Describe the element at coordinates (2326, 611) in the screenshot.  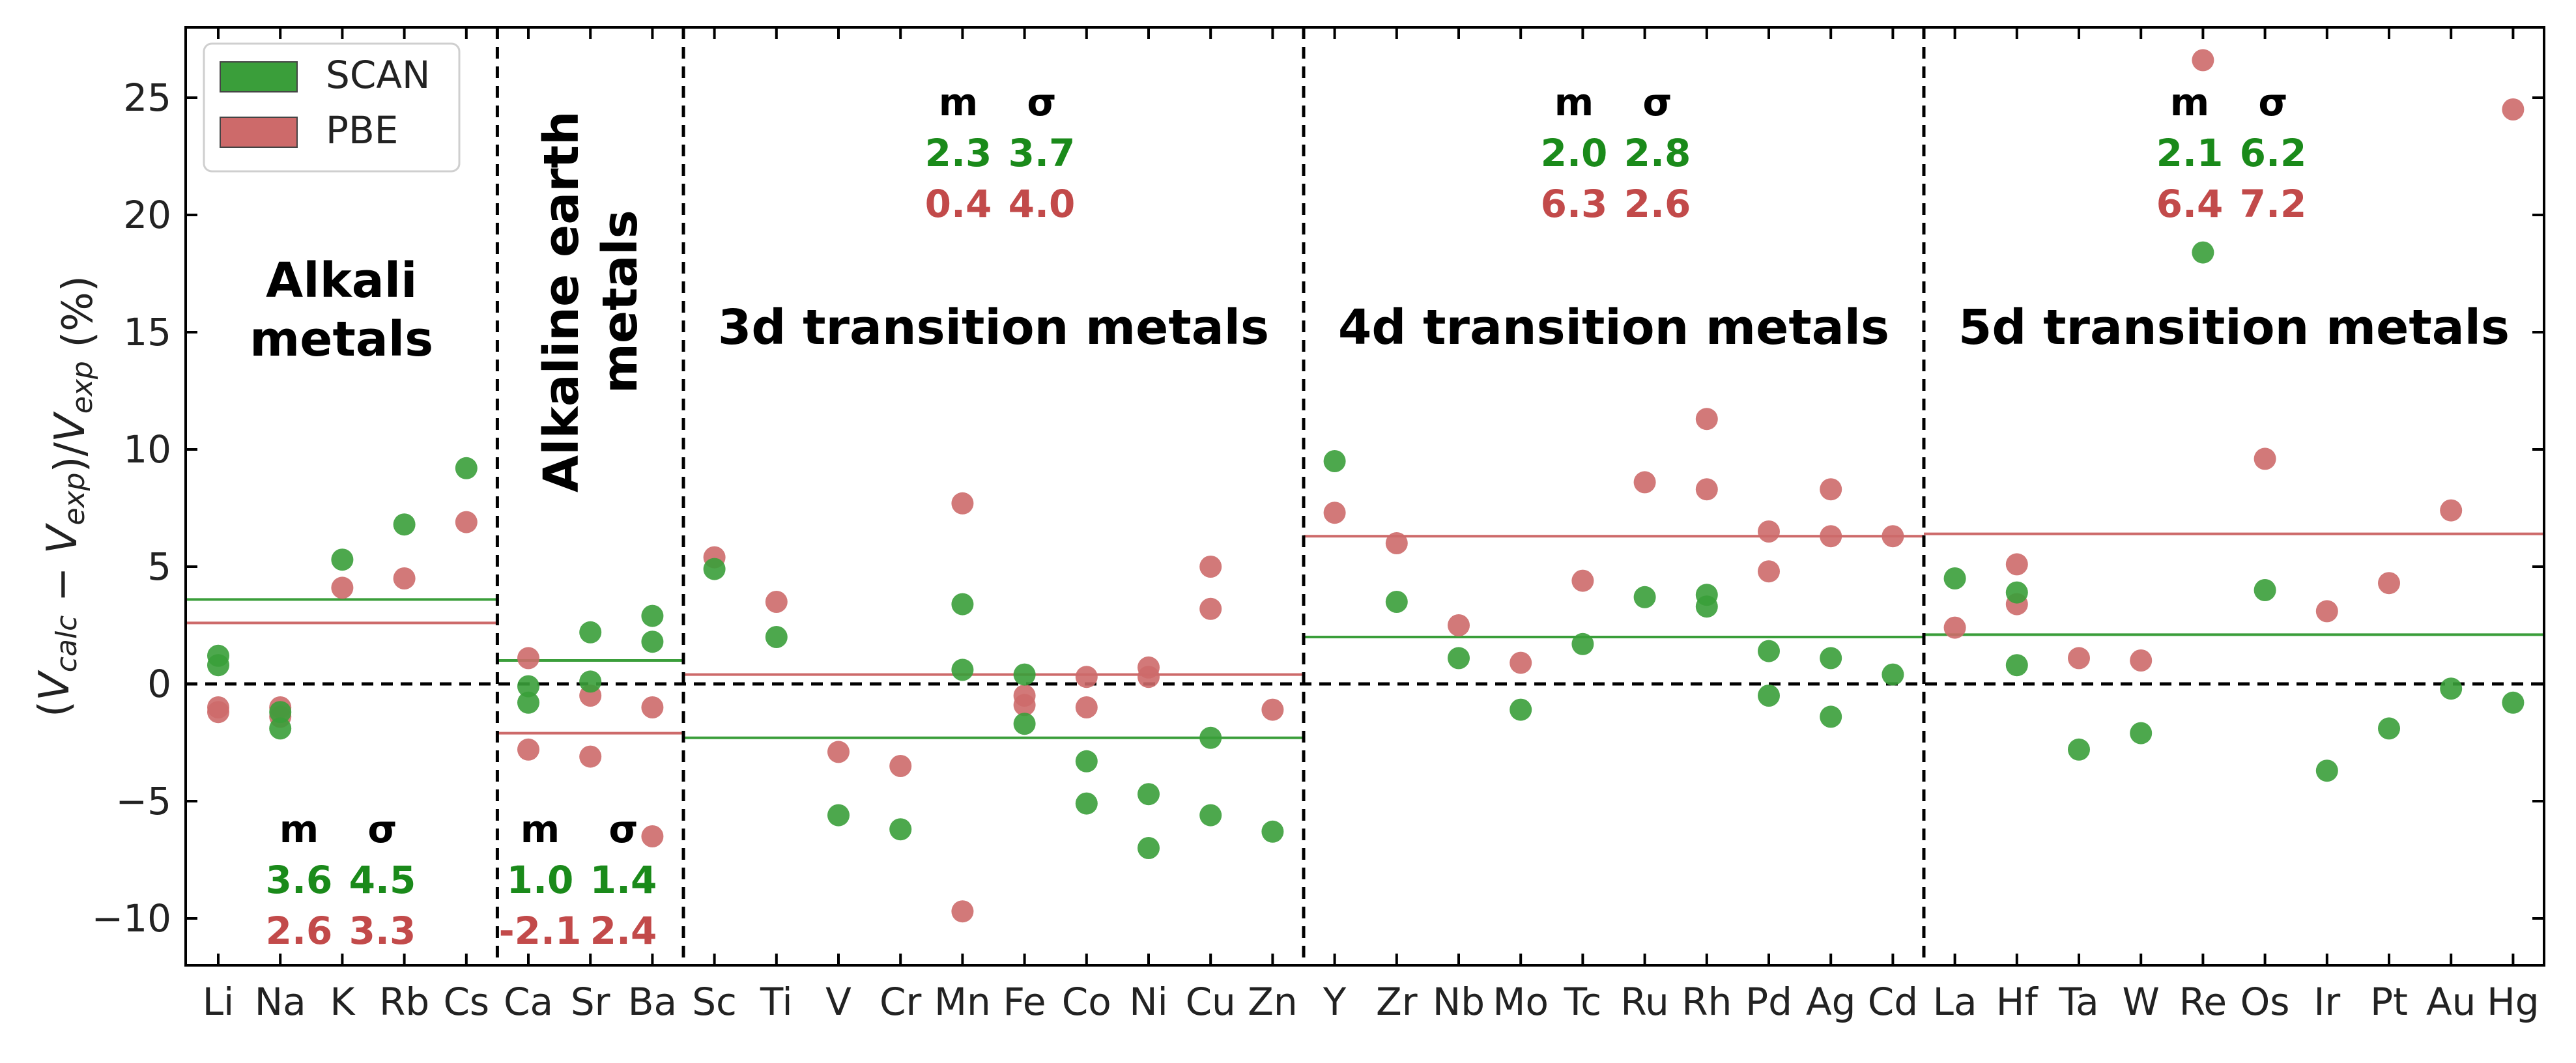
I see `pbe-point-ir` at that location.